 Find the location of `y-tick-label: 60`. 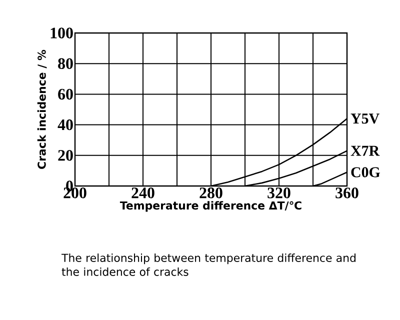

y-tick-label: 60 is located at coordinates (65, 94).